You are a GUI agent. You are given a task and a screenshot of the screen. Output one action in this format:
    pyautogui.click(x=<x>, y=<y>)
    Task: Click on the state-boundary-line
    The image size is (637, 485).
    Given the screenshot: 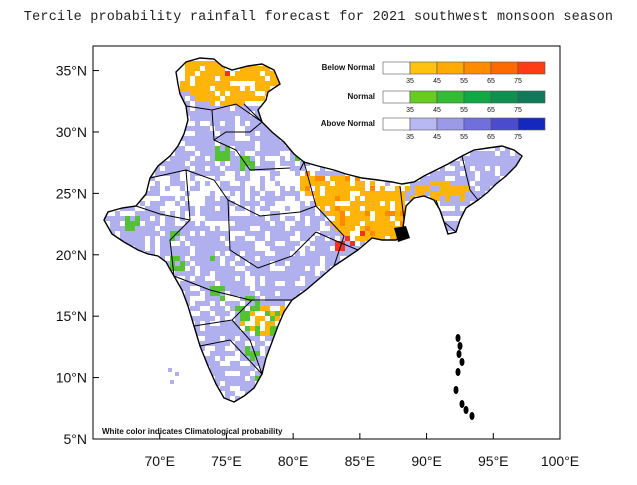 What is the action you would take?
    pyautogui.click(x=238, y=122)
    